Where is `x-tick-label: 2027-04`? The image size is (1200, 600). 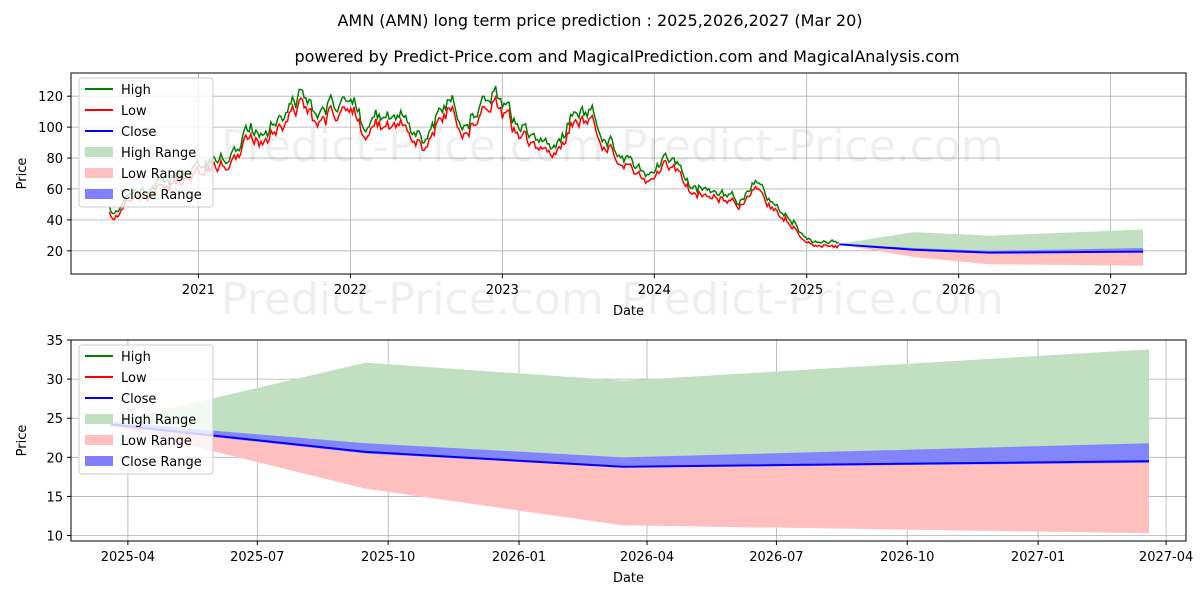
x-tick-label: 2027-04 is located at coordinates (1166, 557).